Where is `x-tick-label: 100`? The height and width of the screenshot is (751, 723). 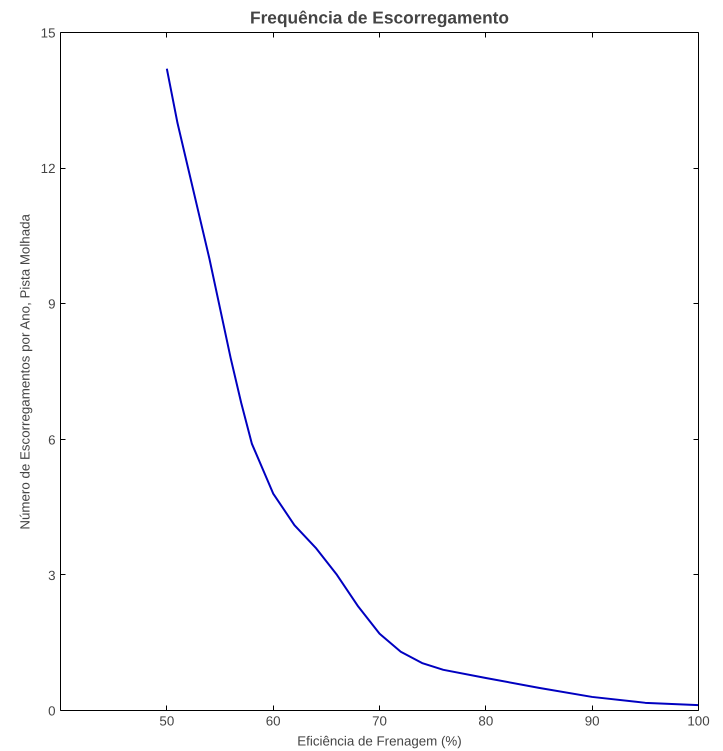 x-tick-label: 100 is located at coordinates (698, 721).